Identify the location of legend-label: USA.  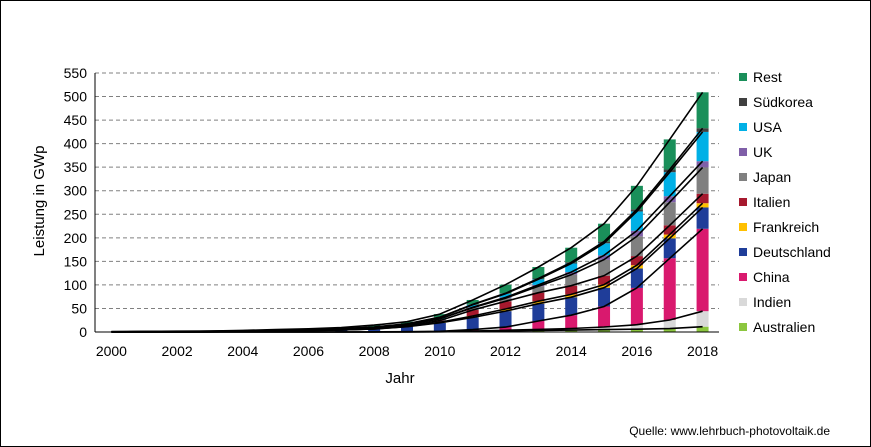
(767, 127).